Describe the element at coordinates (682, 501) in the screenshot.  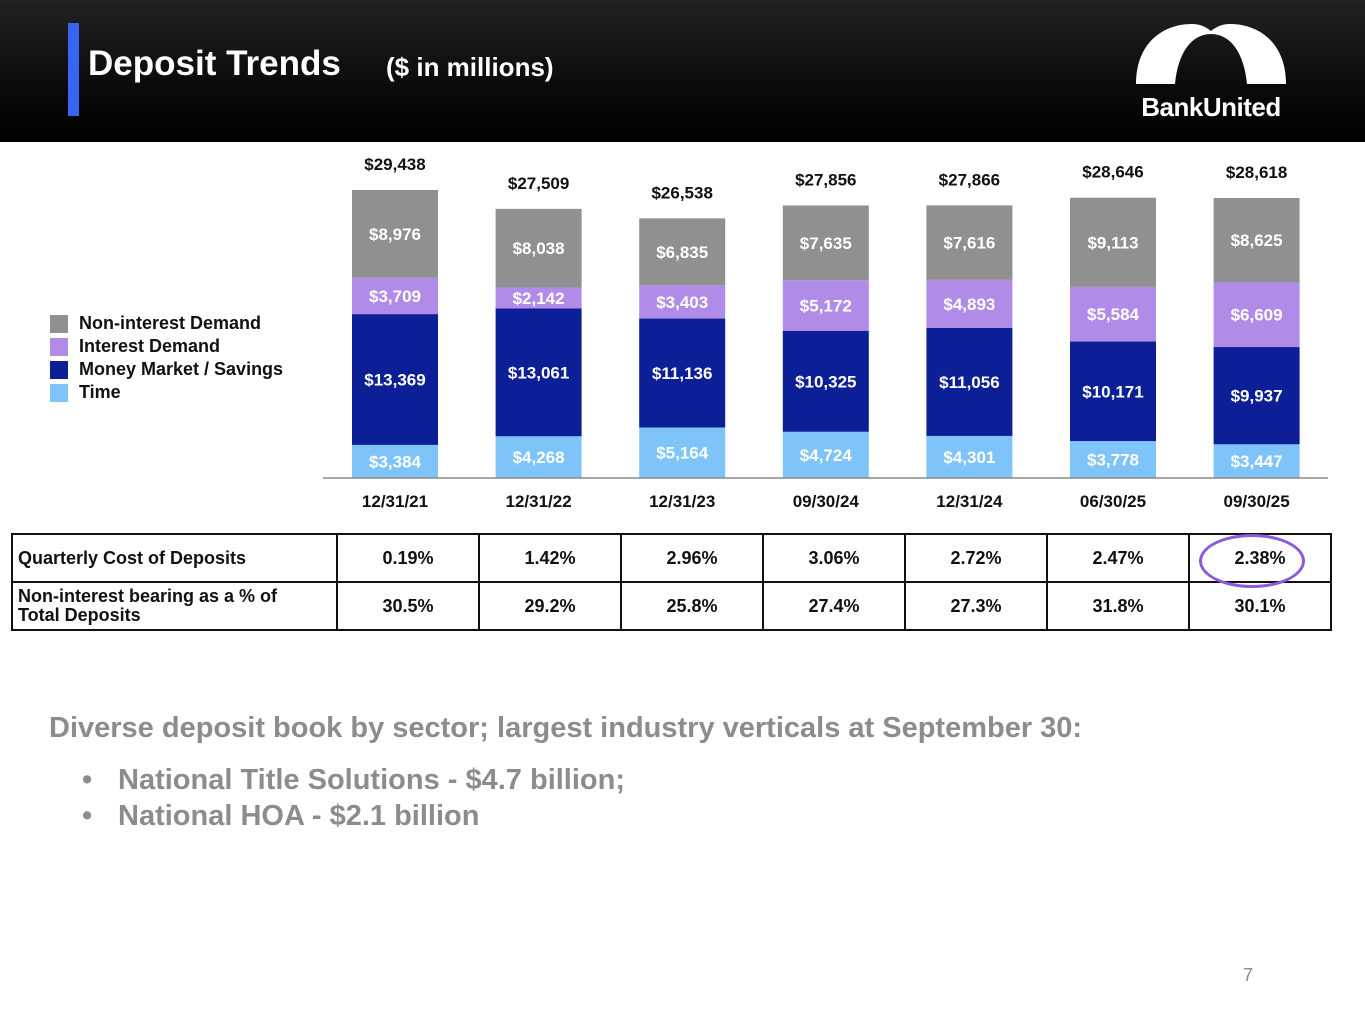
I see `x-tick-label: 12/31/23` at that location.